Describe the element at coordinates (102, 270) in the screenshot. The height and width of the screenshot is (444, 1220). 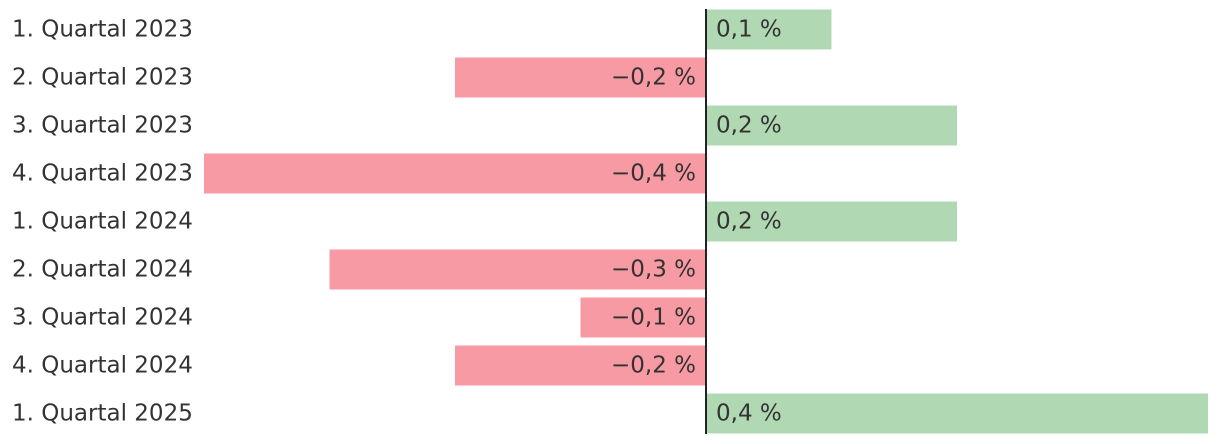
I see `category-label: 2. Quartal 2024` at that location.